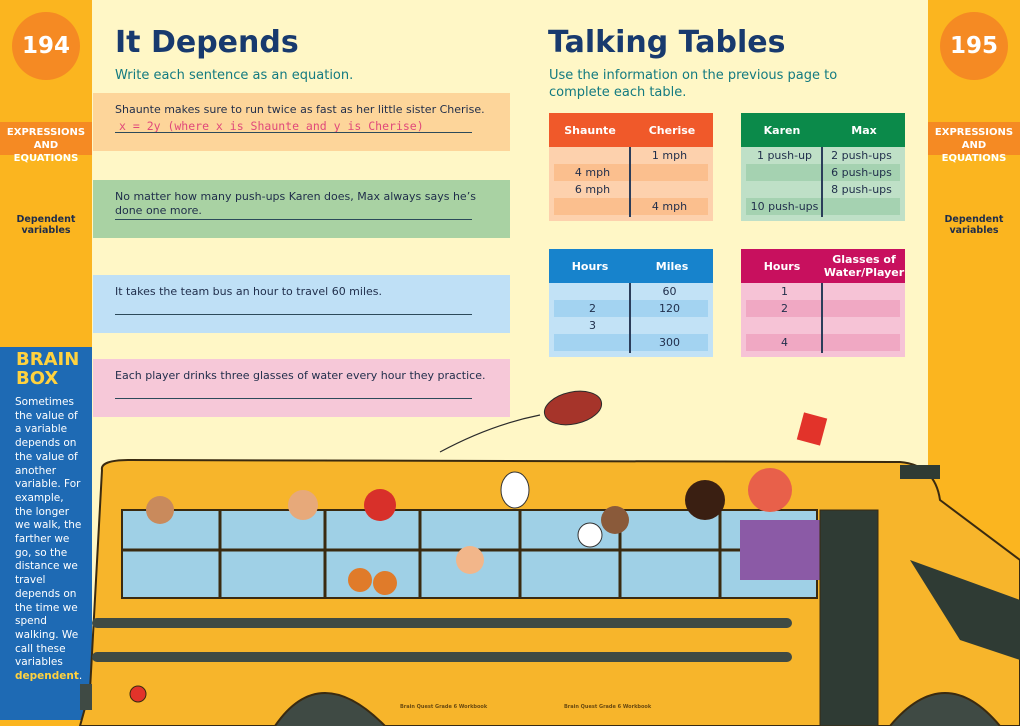  Describe the element at coordinates (672, 130) in the screenshot. I see `column-header: Cherise` at that location.